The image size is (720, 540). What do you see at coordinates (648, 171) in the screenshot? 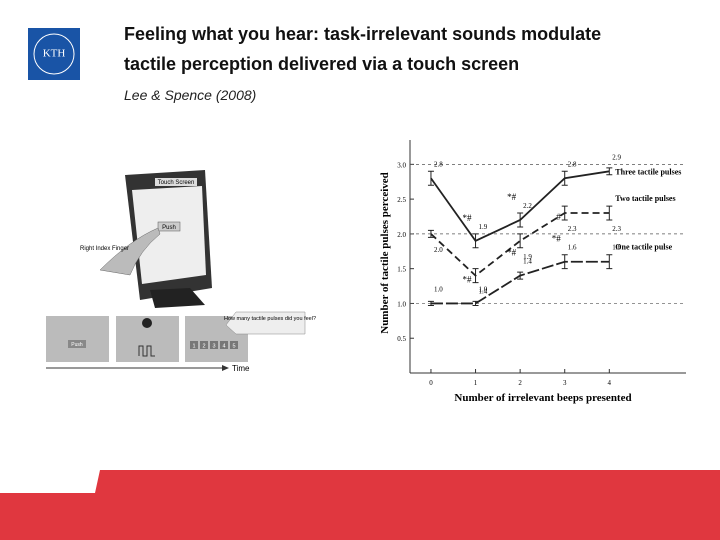
I see `series-label: Three tactile pulses` at bounding box center [648, 171].